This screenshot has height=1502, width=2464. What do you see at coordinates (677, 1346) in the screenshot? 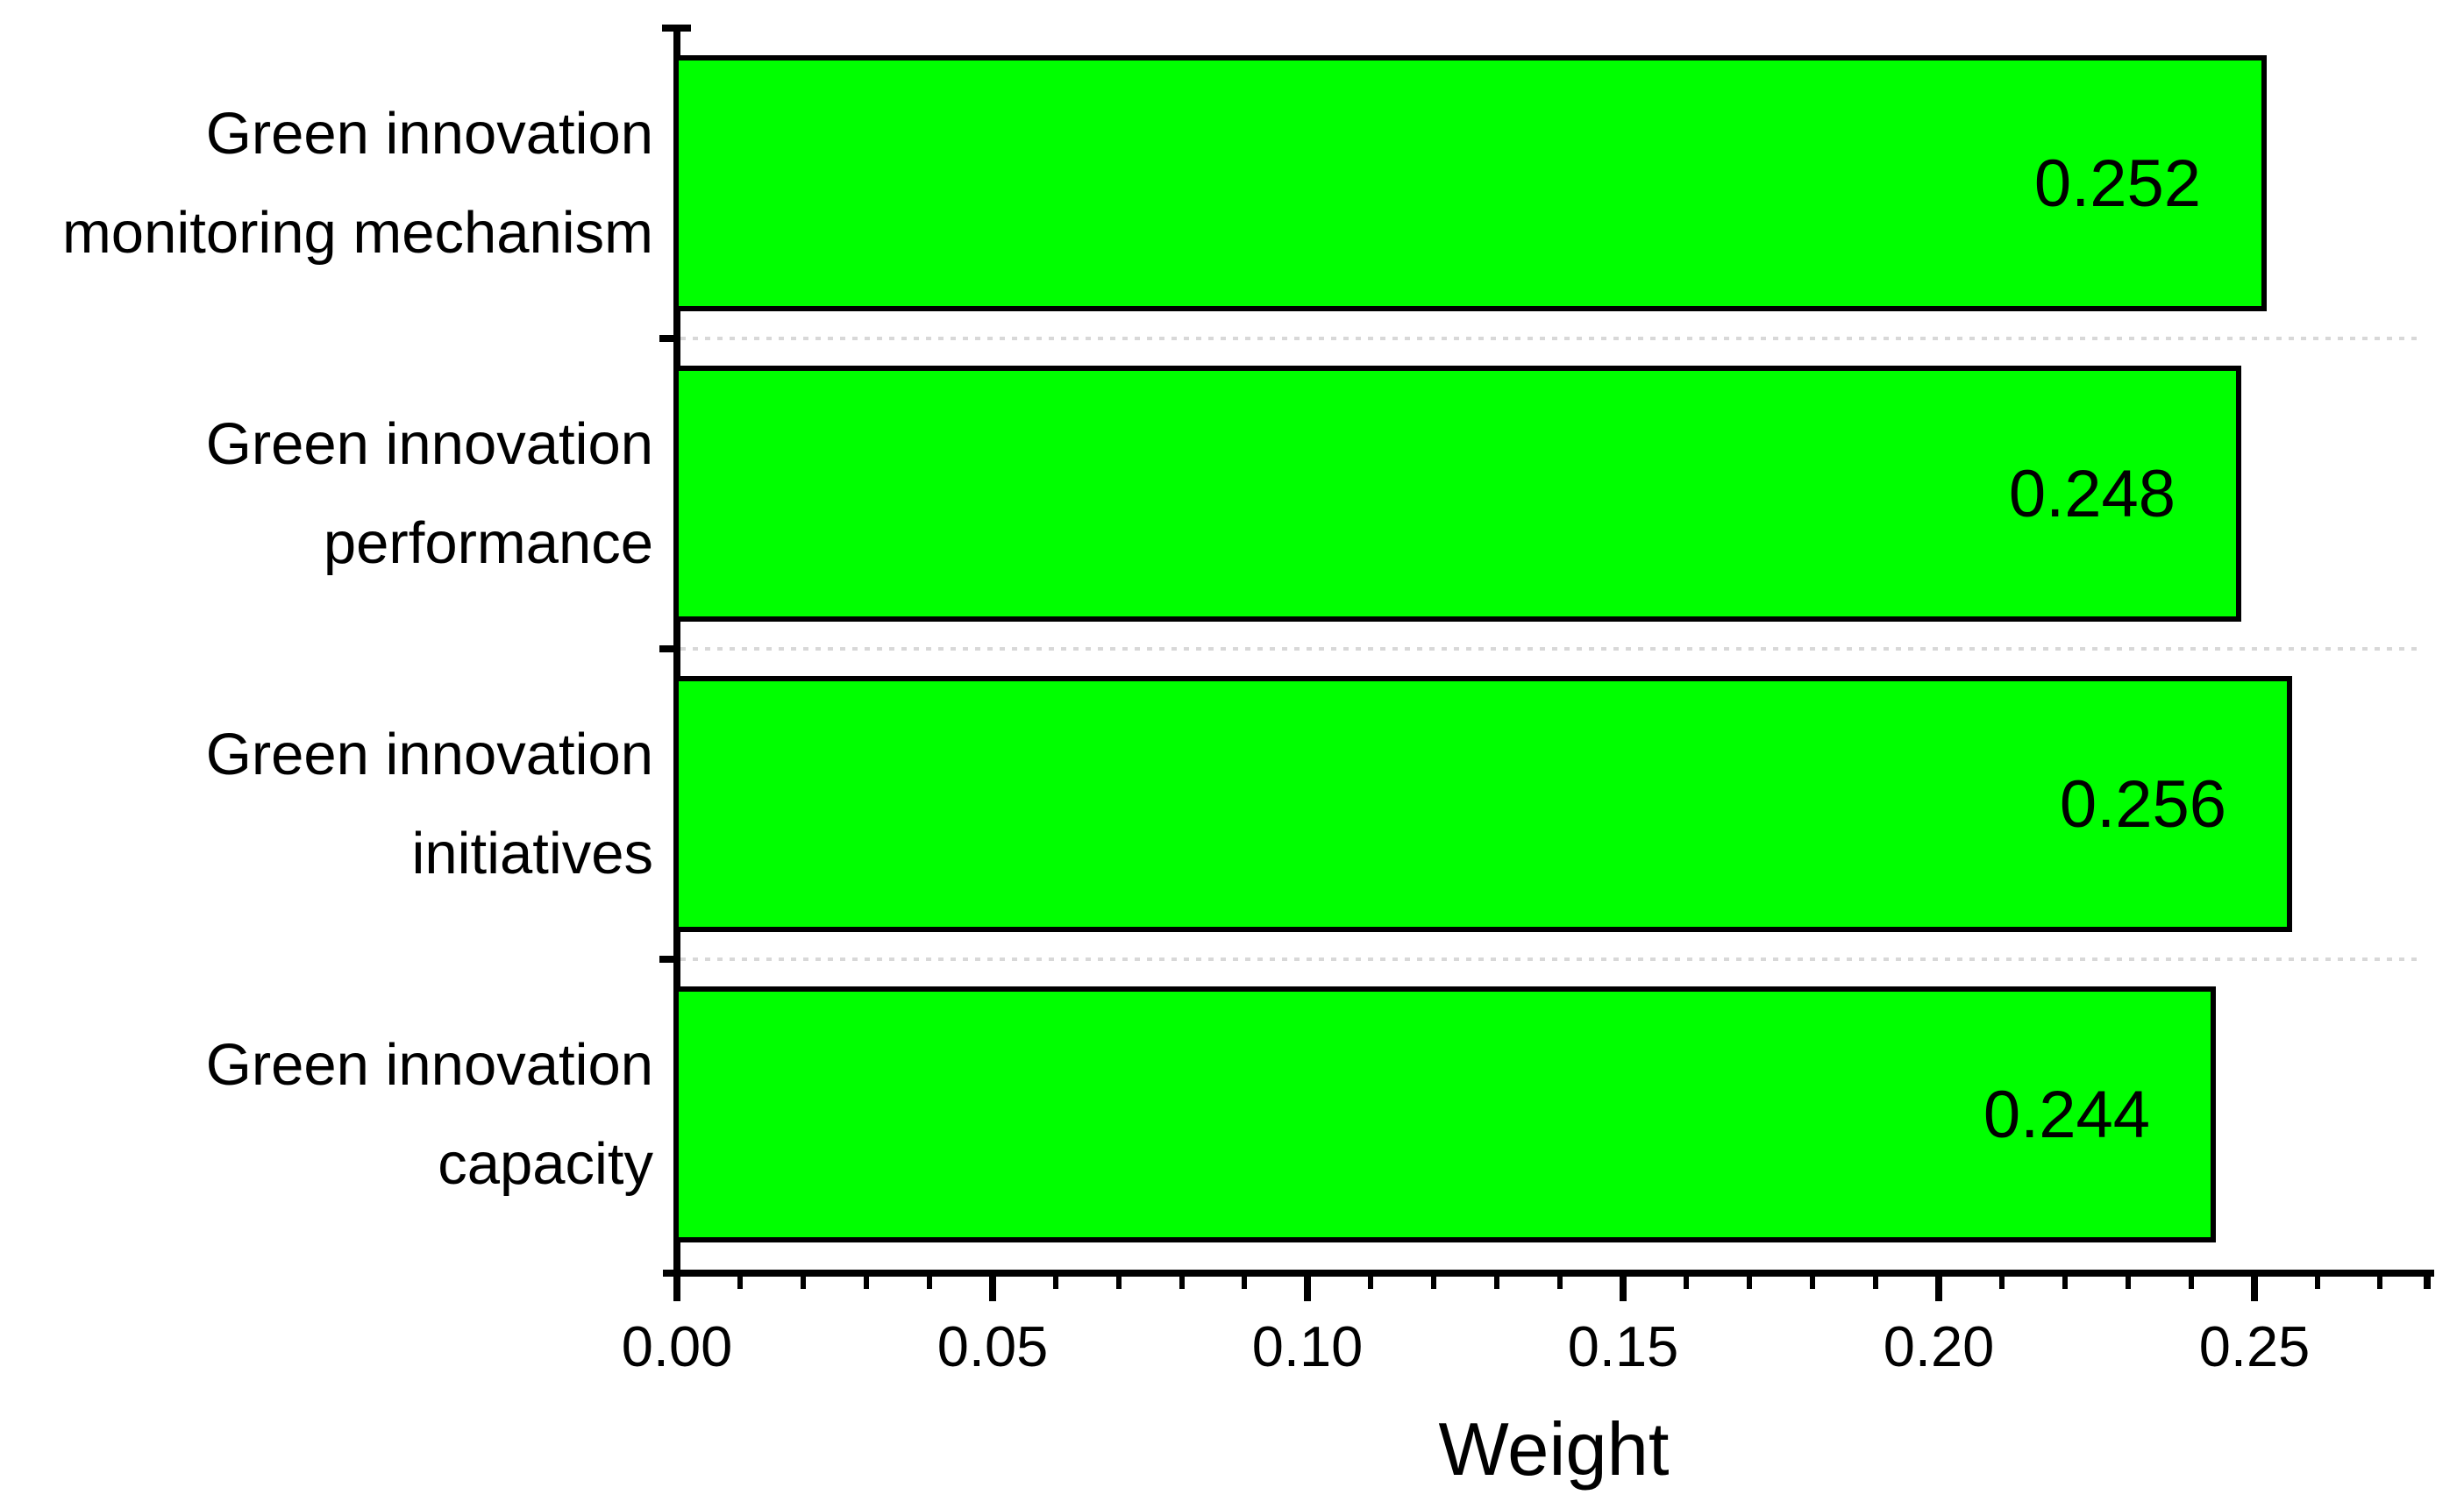
I see `x-axis-tick-label: 0.00` at bounding box center [677, 1346].